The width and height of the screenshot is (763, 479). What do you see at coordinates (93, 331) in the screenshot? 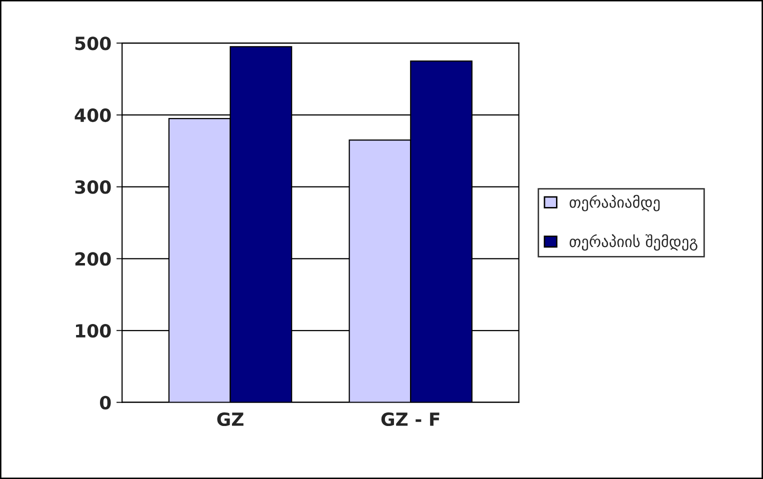
I see `y-tick-label: 100` at bounding box center [93, 331].